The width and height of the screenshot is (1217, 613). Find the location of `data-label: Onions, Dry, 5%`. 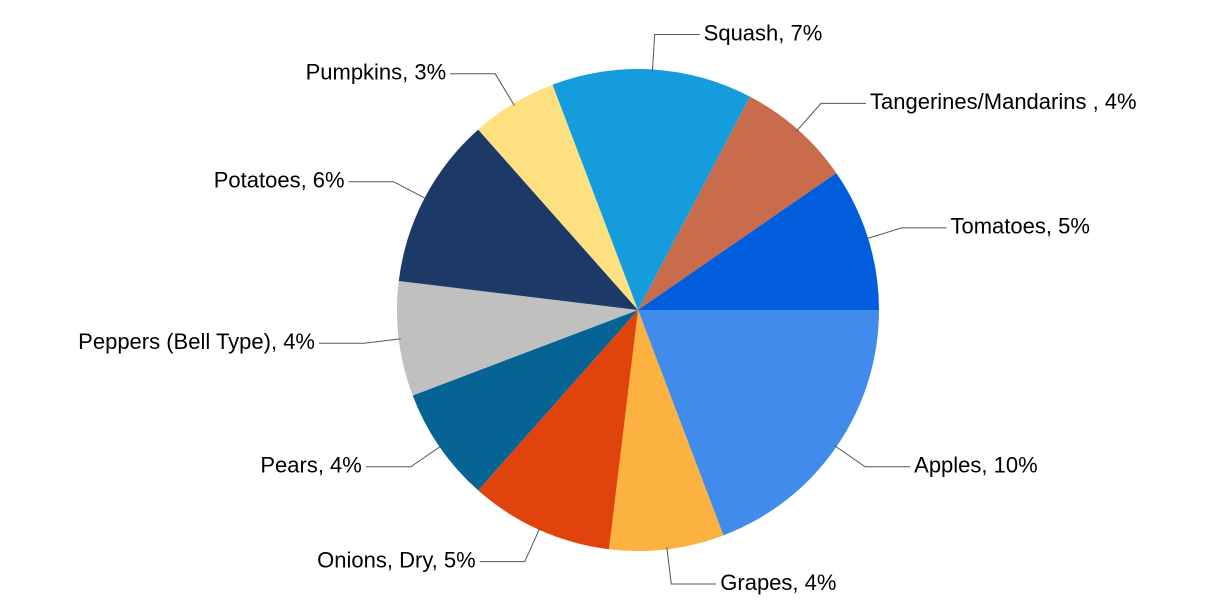

data-label: Onions, Dry, 5% is located at coordinates (396, 559).